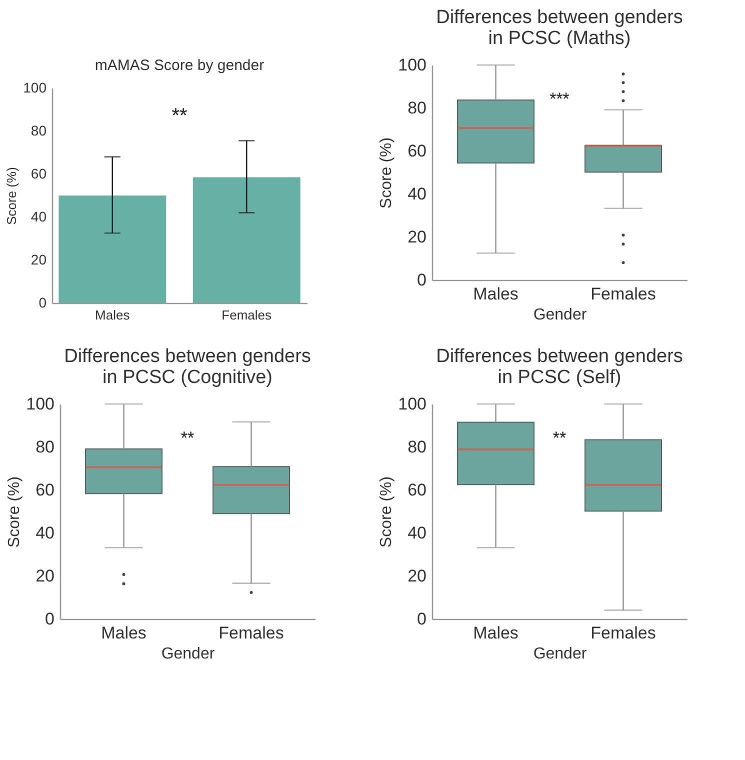 The height and width of the screenshot is (760, 745). I want to click on chart-title: Differences between genders in PCSC (Self), so click(559, 367).